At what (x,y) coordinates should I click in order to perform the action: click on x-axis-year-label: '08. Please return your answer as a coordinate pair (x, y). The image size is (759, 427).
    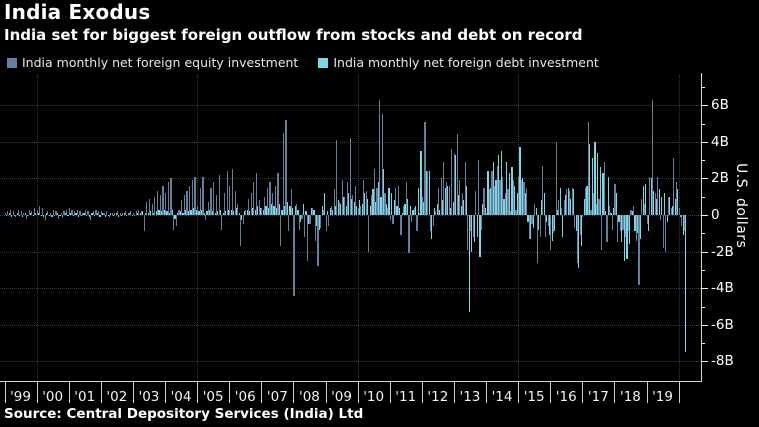
    Looking at the image, I should click on (309, 397).